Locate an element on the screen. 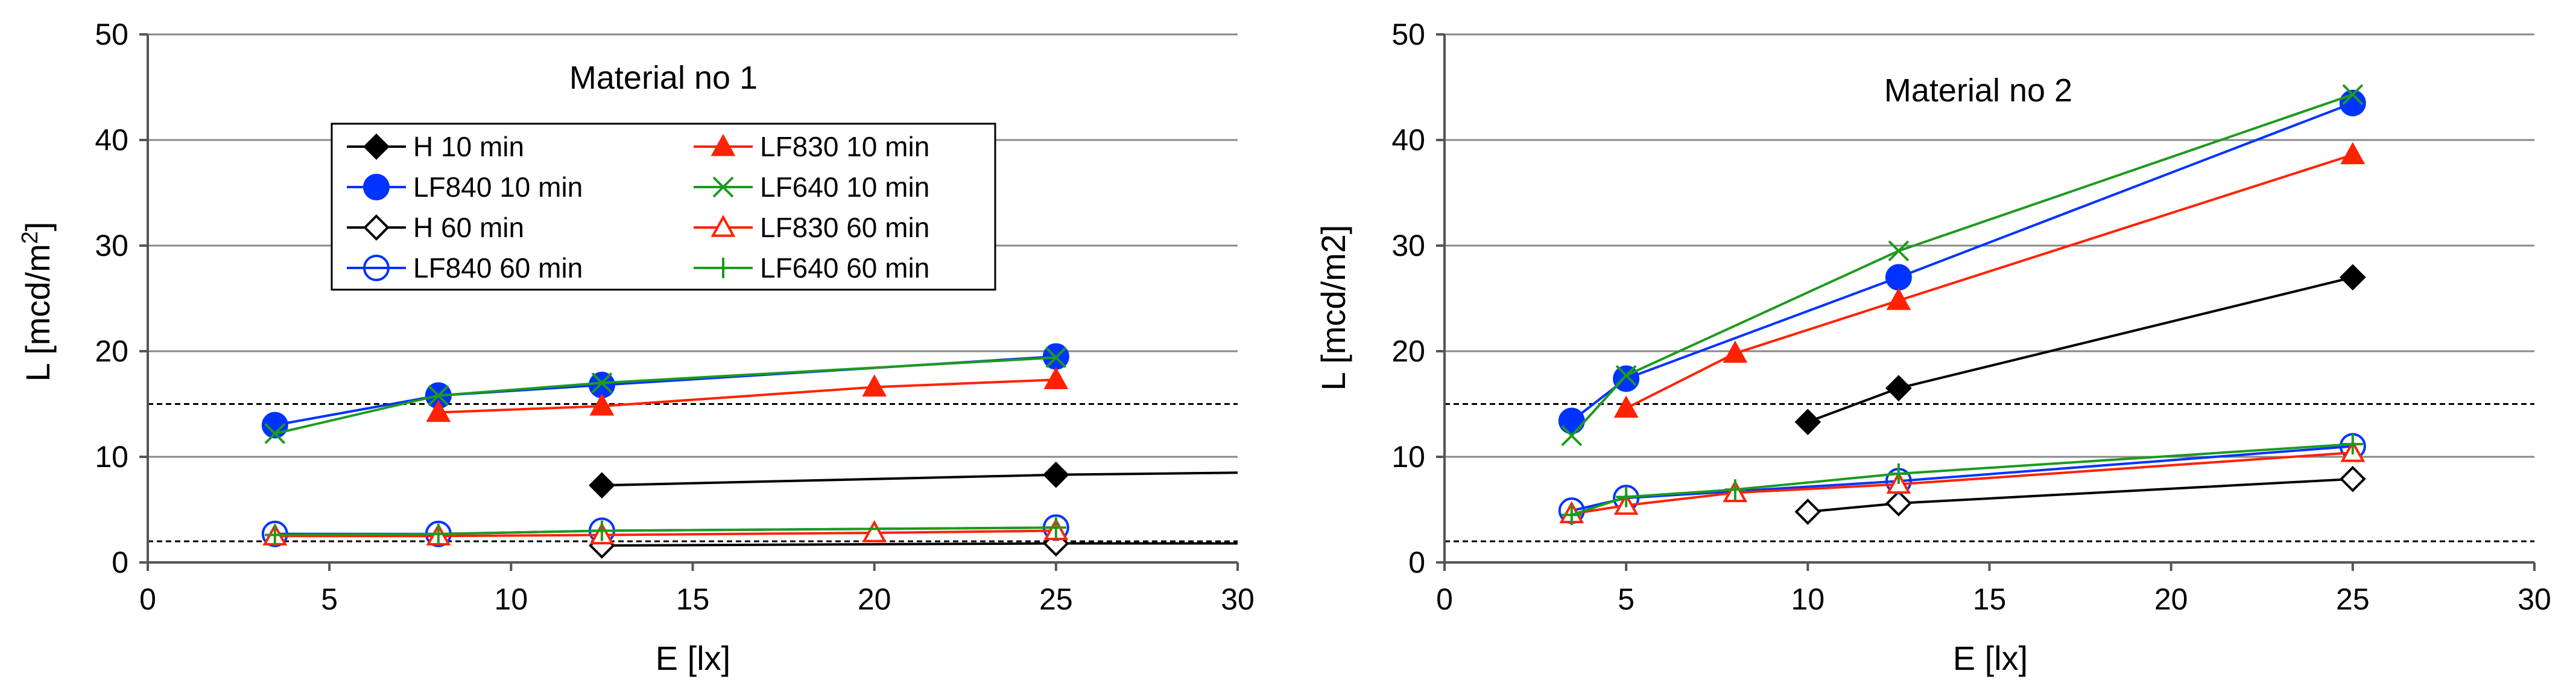 Image resolution: width=2576 pixels, height=697 pixels. x-tick-labels: 0 5 10 15 20 25 30 is located at coordinates (697, 599).